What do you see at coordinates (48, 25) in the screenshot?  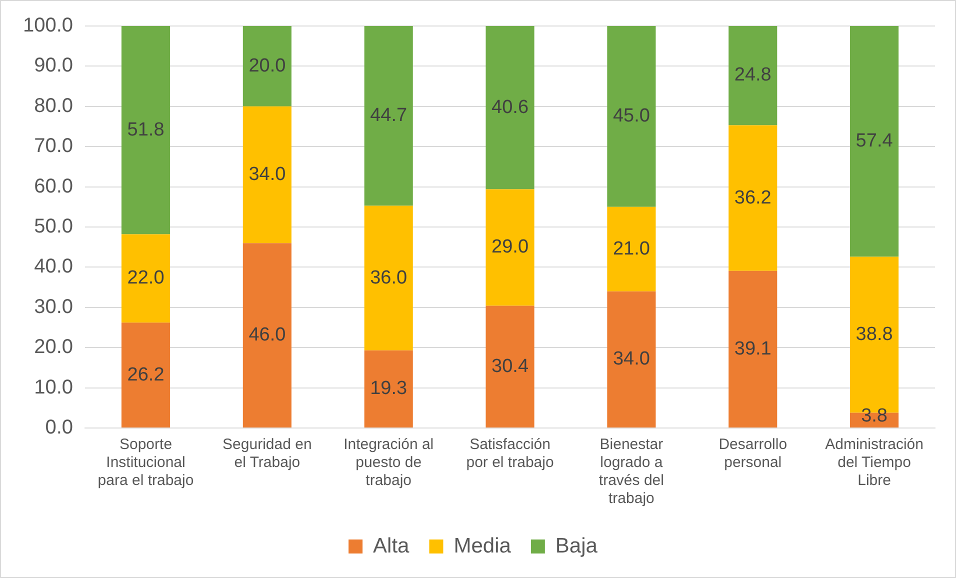 I see `y-tick-label: 100.0` at bounding box center [48, 25].